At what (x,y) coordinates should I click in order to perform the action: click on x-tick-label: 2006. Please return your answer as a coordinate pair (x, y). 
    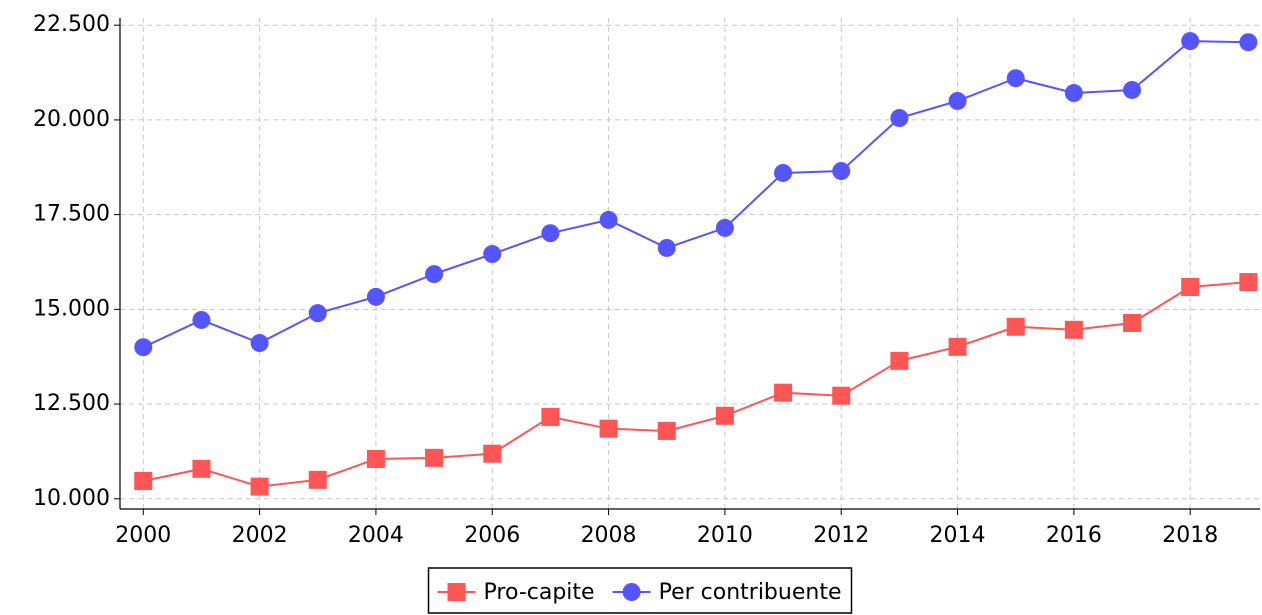
    Looking at the image, I should click on (492, 535).